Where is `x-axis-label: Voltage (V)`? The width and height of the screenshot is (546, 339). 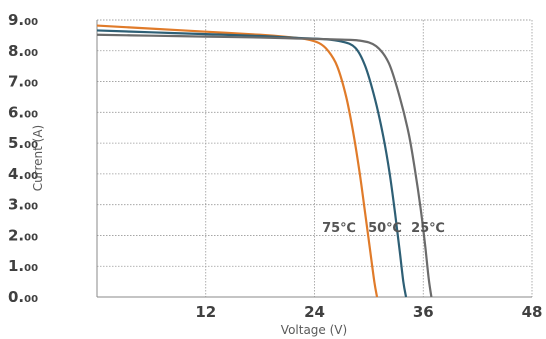 x-axis-label: Voltage (V) is located at coordinates (314, 330).